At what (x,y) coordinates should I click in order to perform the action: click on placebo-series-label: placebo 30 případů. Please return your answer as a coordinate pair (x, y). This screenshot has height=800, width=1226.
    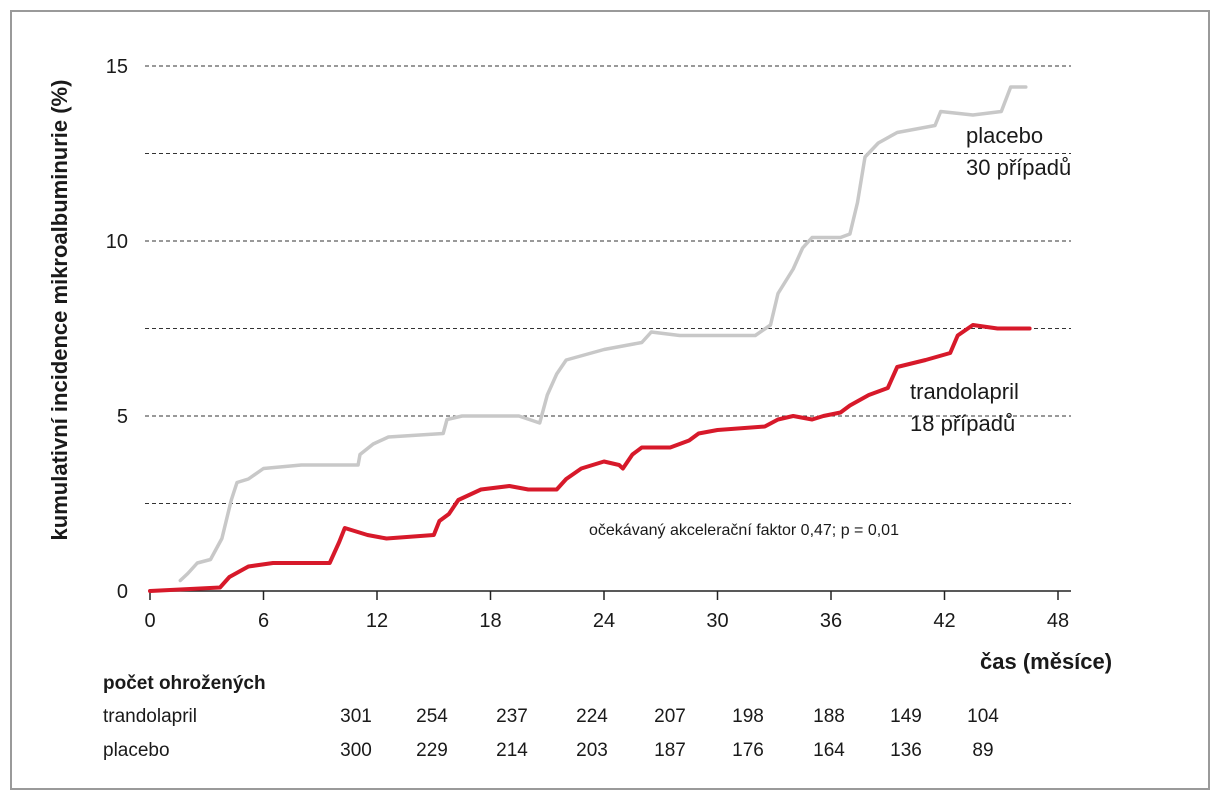
    Looking at the image, I should click on (1018, 152).